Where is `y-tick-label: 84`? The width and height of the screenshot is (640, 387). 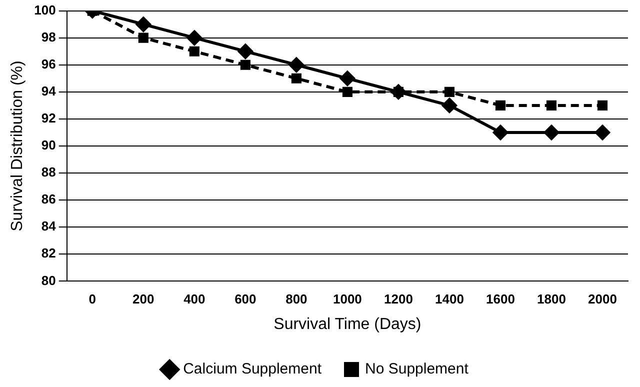
y-tick-label: 84 is located at coordinates (49, 226).